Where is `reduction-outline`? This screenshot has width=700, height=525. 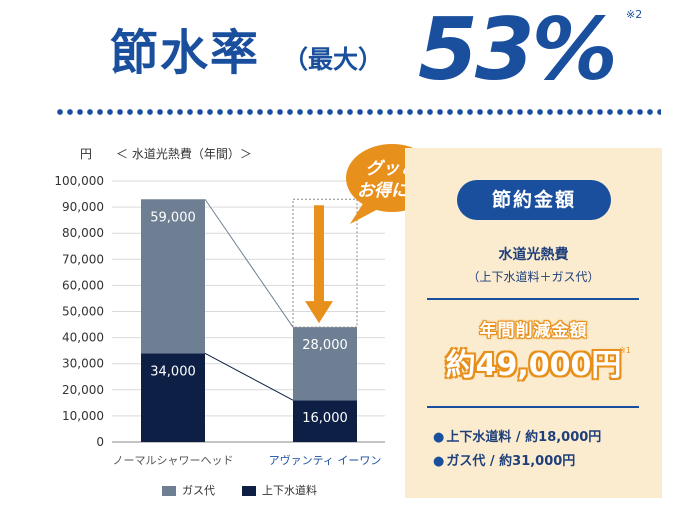 reduction-outline is located at coordinates (325, 263).